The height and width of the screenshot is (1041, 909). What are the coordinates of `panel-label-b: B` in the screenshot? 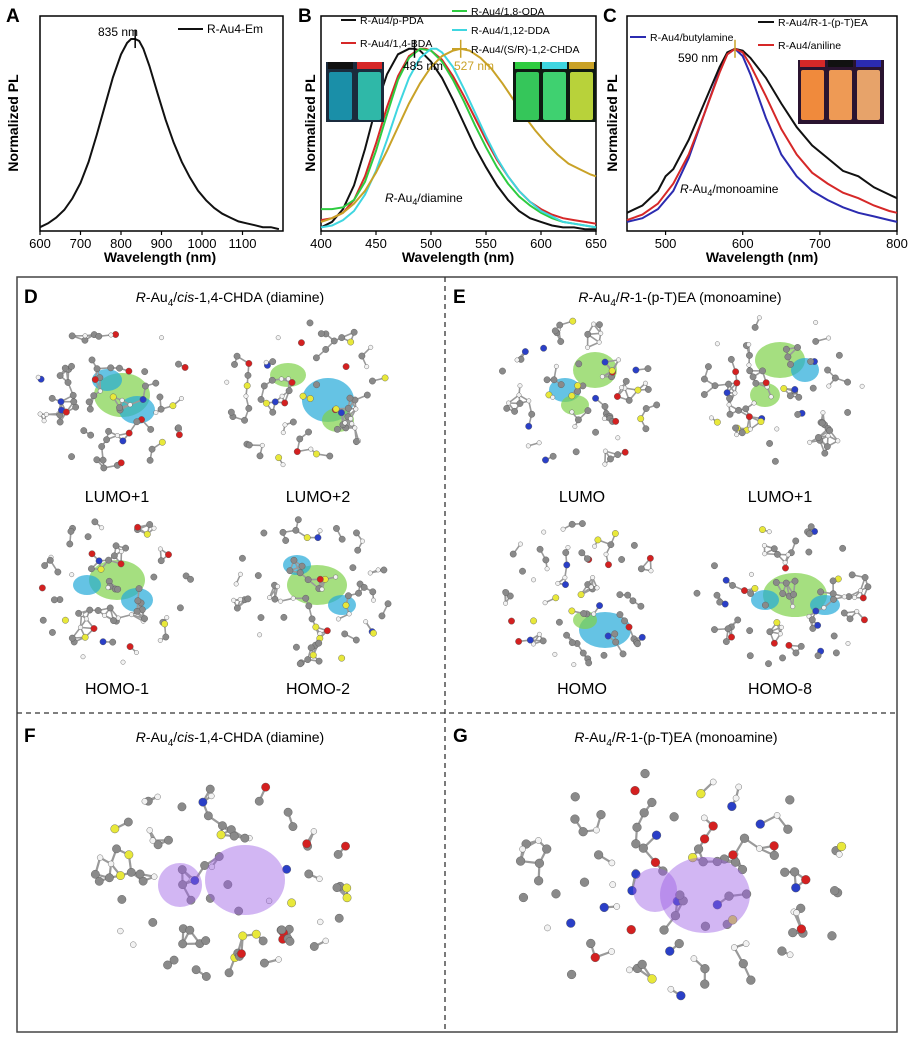 It's located at (305, 16).